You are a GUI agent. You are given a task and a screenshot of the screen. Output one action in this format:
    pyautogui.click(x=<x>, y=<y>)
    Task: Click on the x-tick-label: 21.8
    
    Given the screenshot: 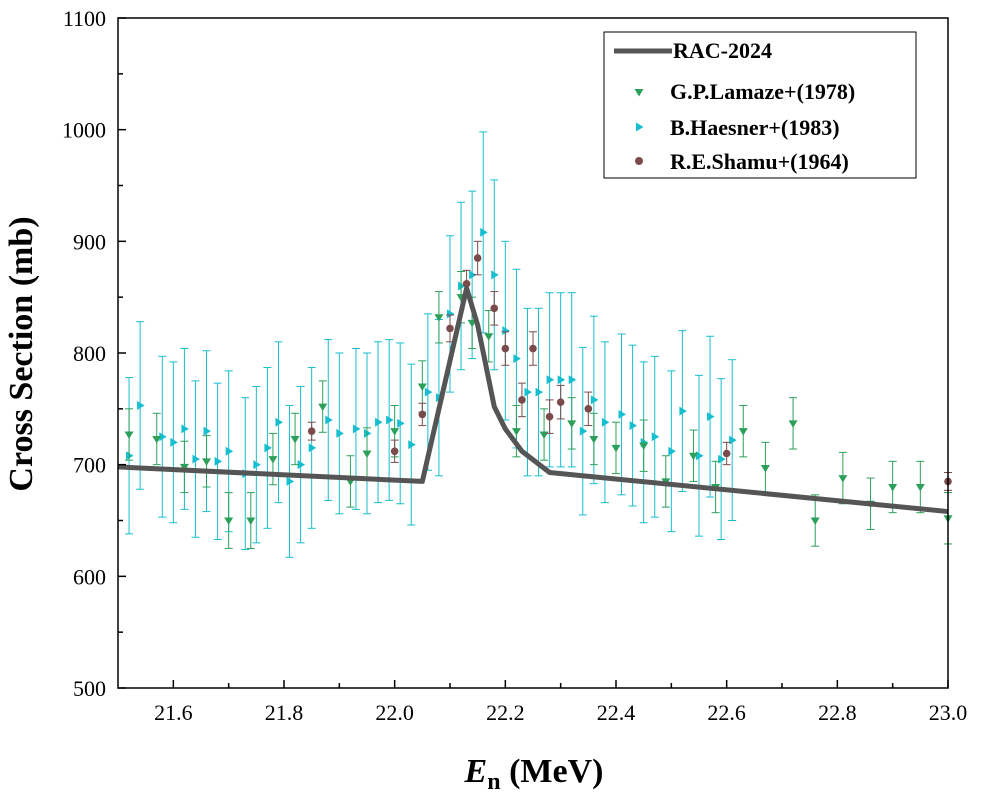 What is the action you would take?
    pyautogui.click(x=284, y=712)
    